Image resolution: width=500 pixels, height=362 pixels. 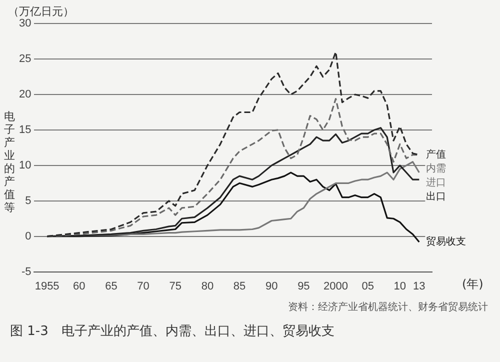 I want to click on text: 图 1-3 电子产业的产值、内需、出口、进口、贸易收支, so click(x=172, y=331).